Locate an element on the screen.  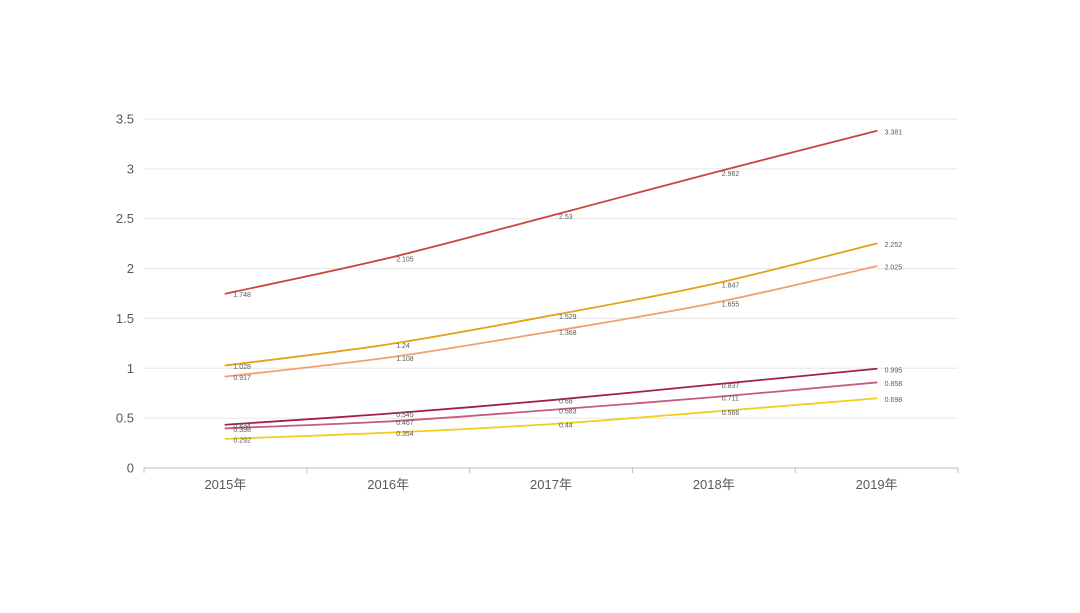
data-label: 0.398 is located at coordinates (242, 430).